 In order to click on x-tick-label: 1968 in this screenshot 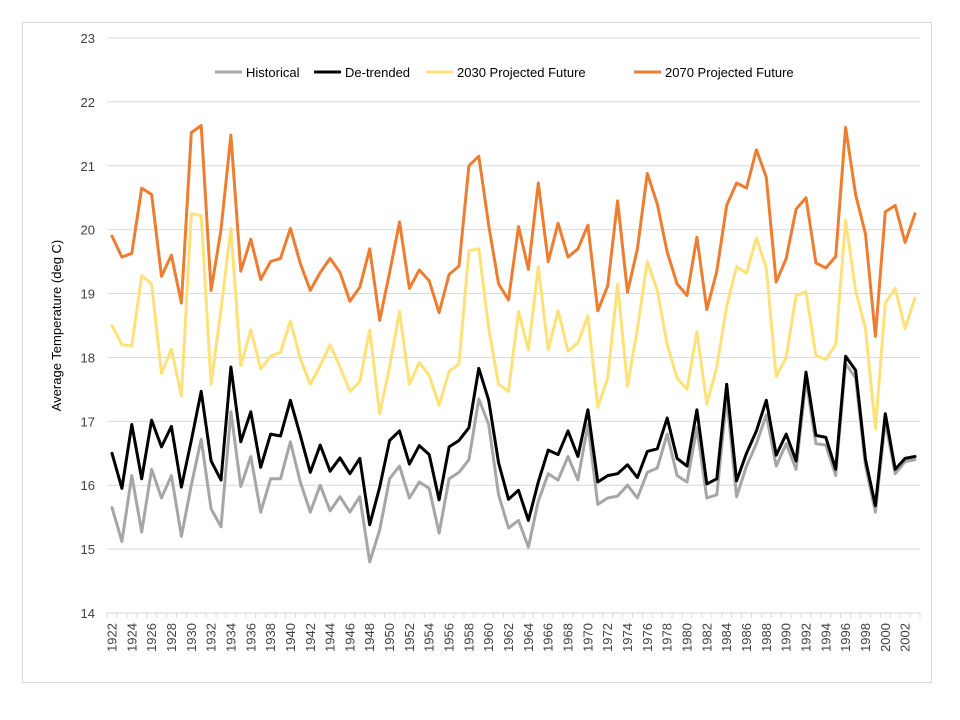, I will do `click(568, 637)`.